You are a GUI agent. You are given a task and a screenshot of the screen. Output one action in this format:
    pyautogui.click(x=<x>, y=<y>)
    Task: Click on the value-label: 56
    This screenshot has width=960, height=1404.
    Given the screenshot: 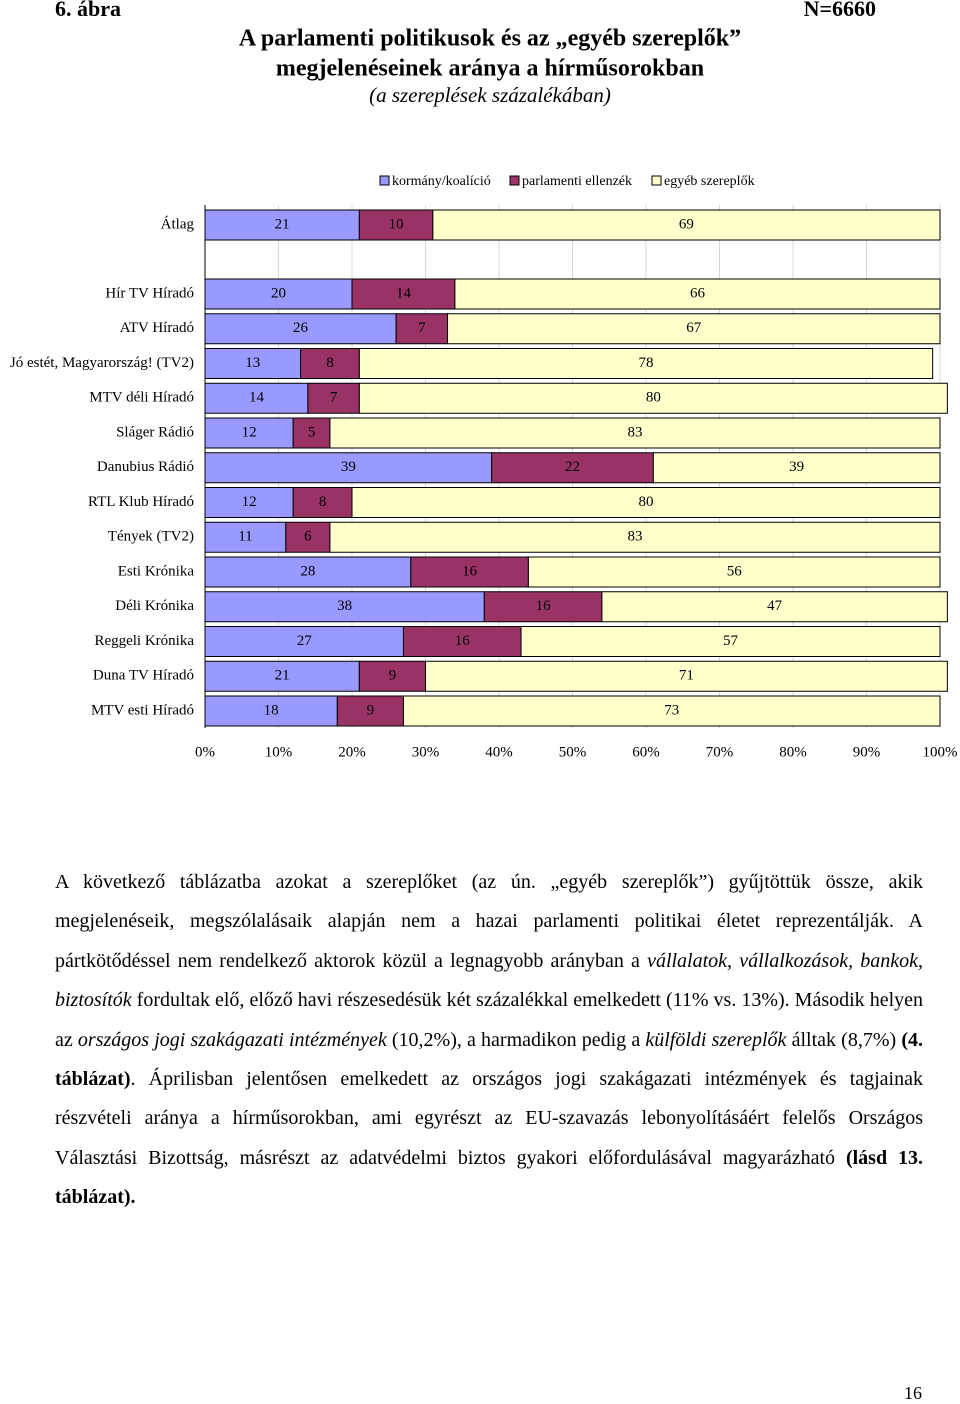 What is the action you would take?
    pyautogui.click(x=735, y=571)
    